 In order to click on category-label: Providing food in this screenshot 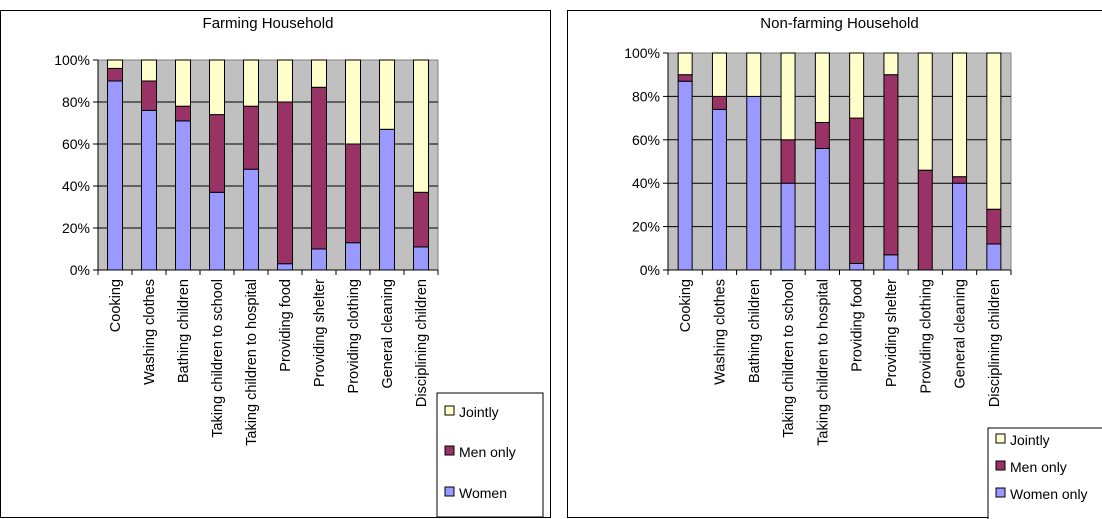, I will do `click(286, 325)`.